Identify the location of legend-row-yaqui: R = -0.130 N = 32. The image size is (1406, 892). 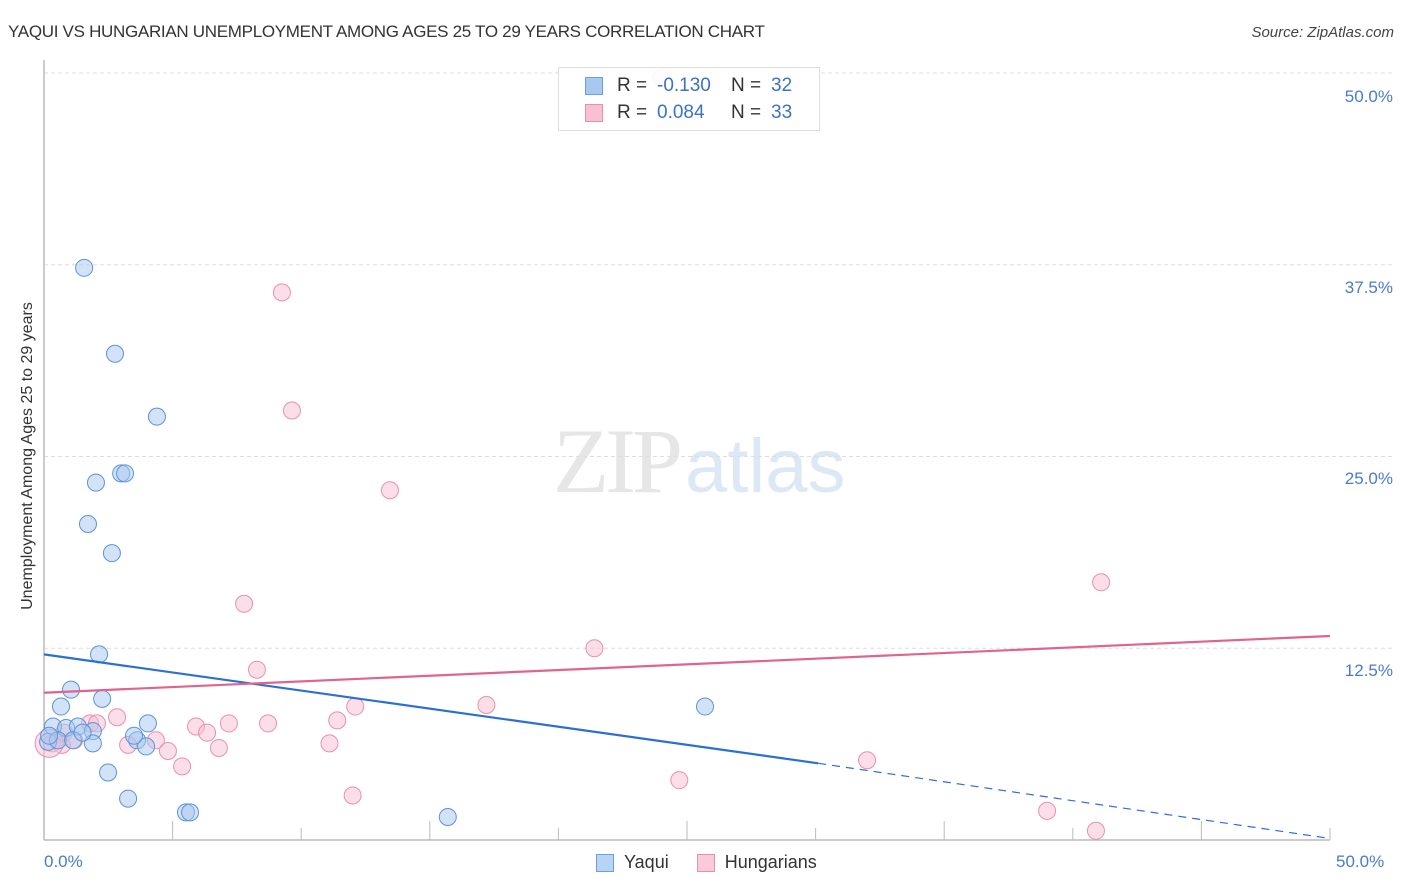
(688, 86).